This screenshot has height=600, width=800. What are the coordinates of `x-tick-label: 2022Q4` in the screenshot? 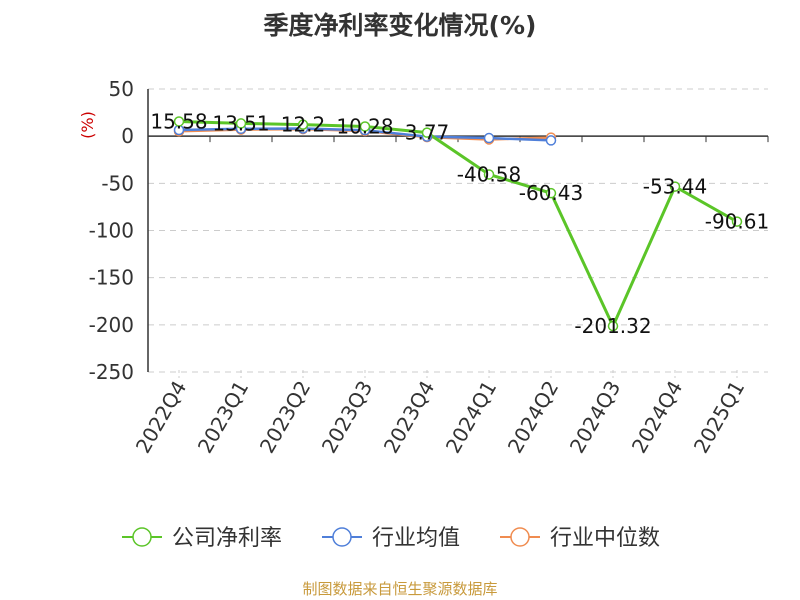 It's located at (161, 417).